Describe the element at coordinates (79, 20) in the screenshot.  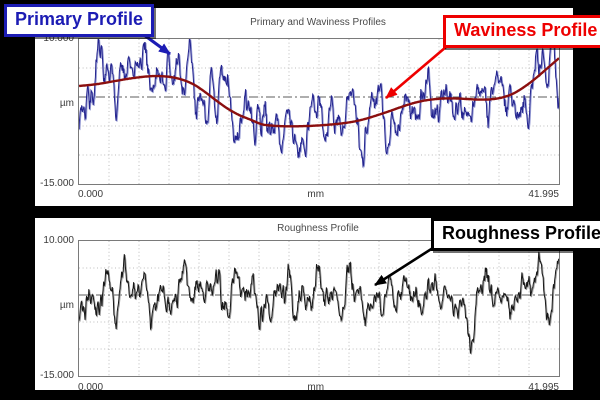
I see `primary-profile-callout: Primary Profile` at that location.